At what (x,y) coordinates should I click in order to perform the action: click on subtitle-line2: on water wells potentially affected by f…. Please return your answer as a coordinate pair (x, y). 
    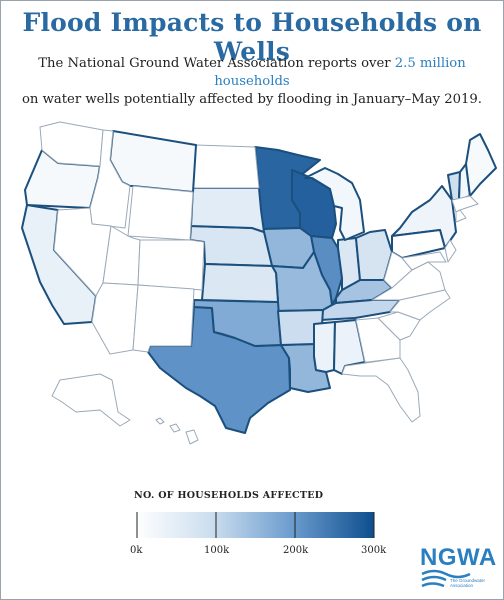
    Looking at the image, I should click on (251, 99).